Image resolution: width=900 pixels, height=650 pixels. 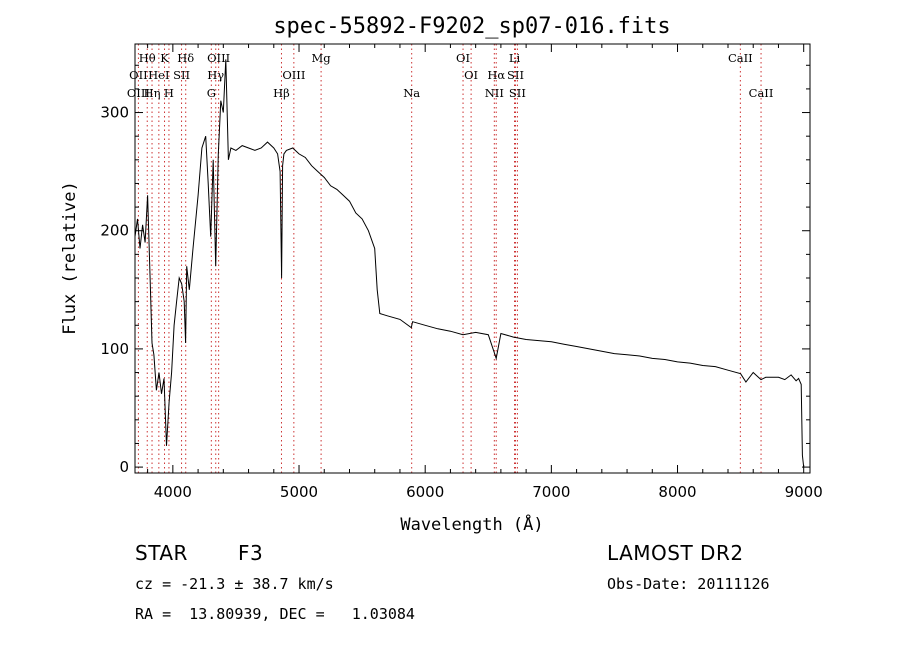 What do you see at coordinates (114, 349) in the screenshot?
I see `y-tick-label: 100` at bounding box center [114, 349].